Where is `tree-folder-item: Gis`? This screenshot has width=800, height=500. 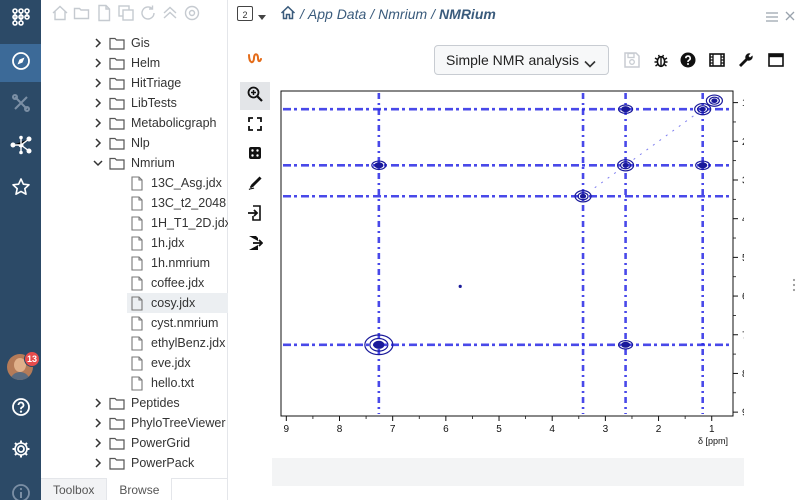 tree-folder-item: Gis is located at coordinates (159, 43).